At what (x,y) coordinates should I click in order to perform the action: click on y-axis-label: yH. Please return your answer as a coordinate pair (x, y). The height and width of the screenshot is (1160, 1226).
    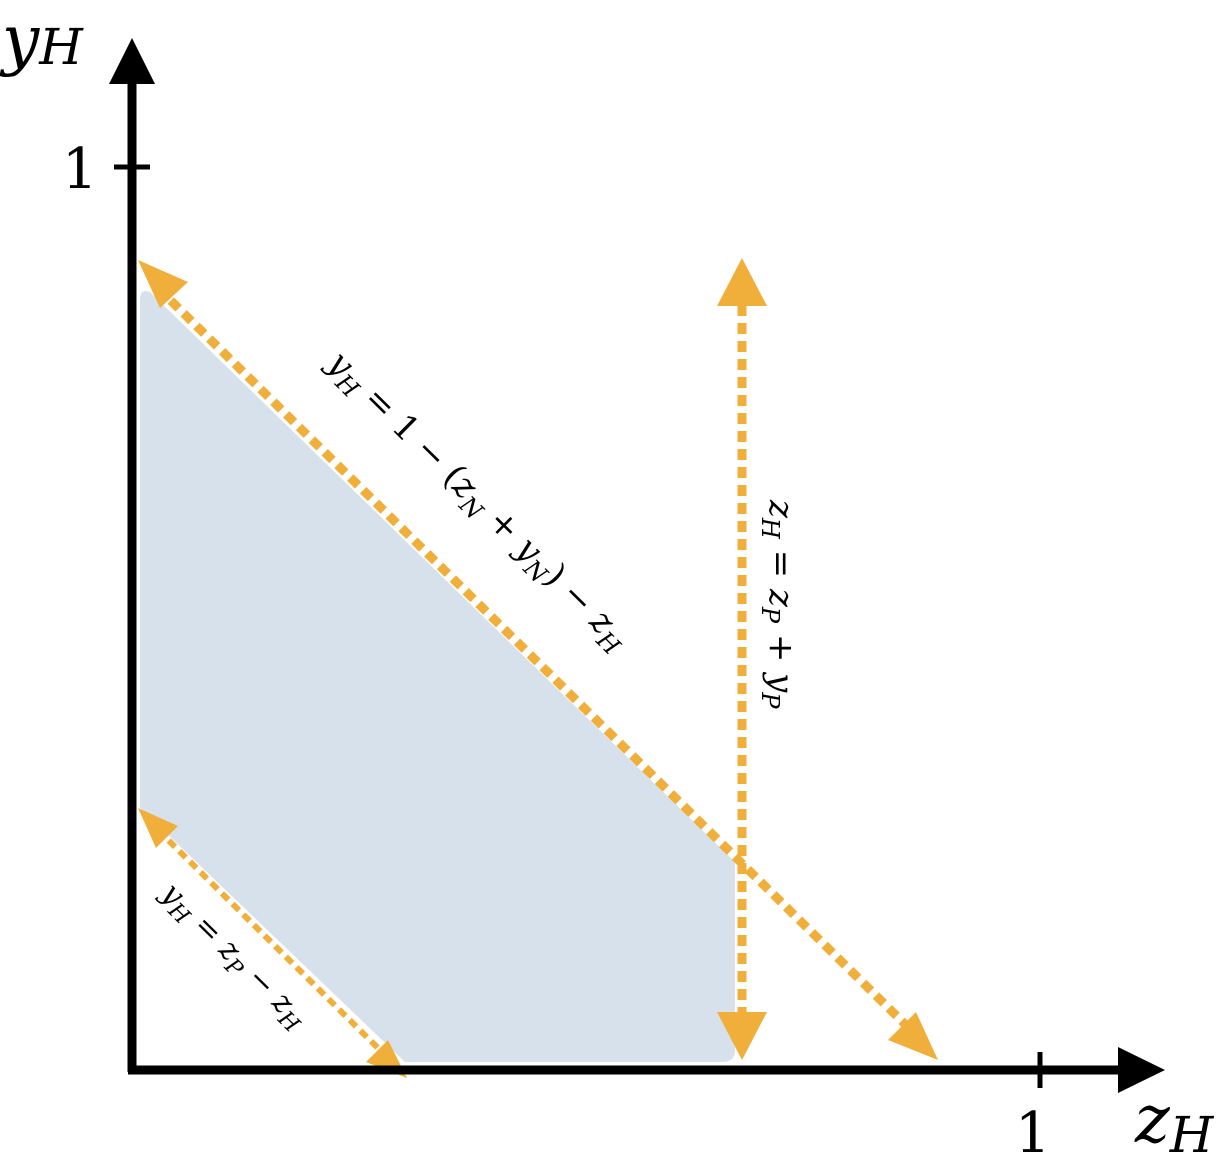
    Looking at the image, I should click on (42, 39).